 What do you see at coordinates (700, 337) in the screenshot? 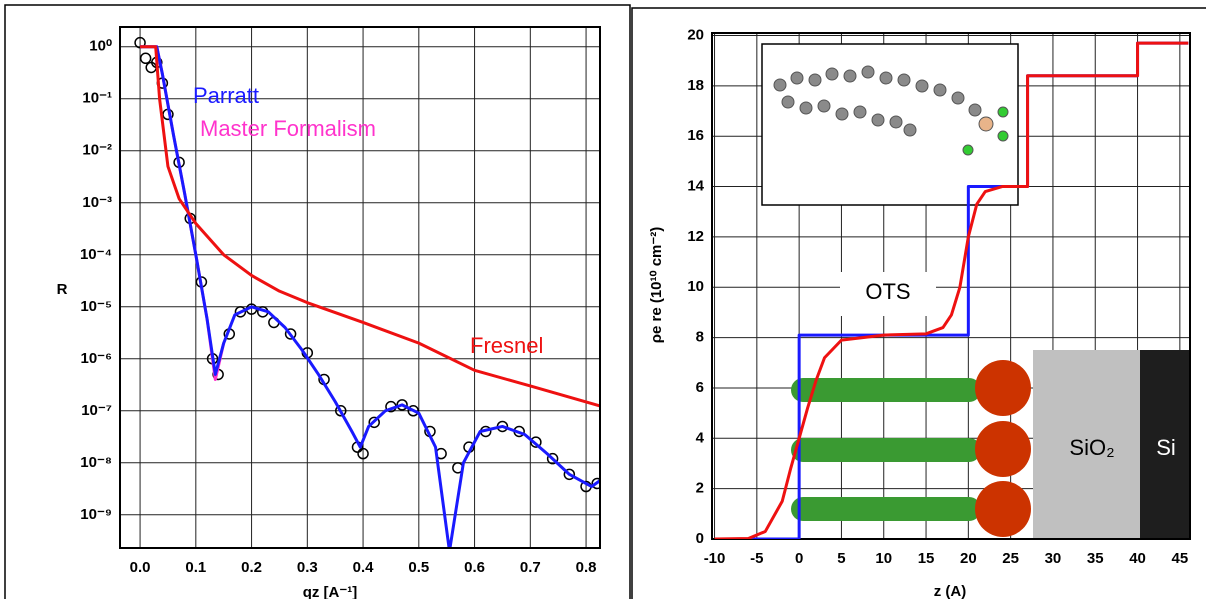
I see `y-tick-label: 8` at bounding box center [700, 337].